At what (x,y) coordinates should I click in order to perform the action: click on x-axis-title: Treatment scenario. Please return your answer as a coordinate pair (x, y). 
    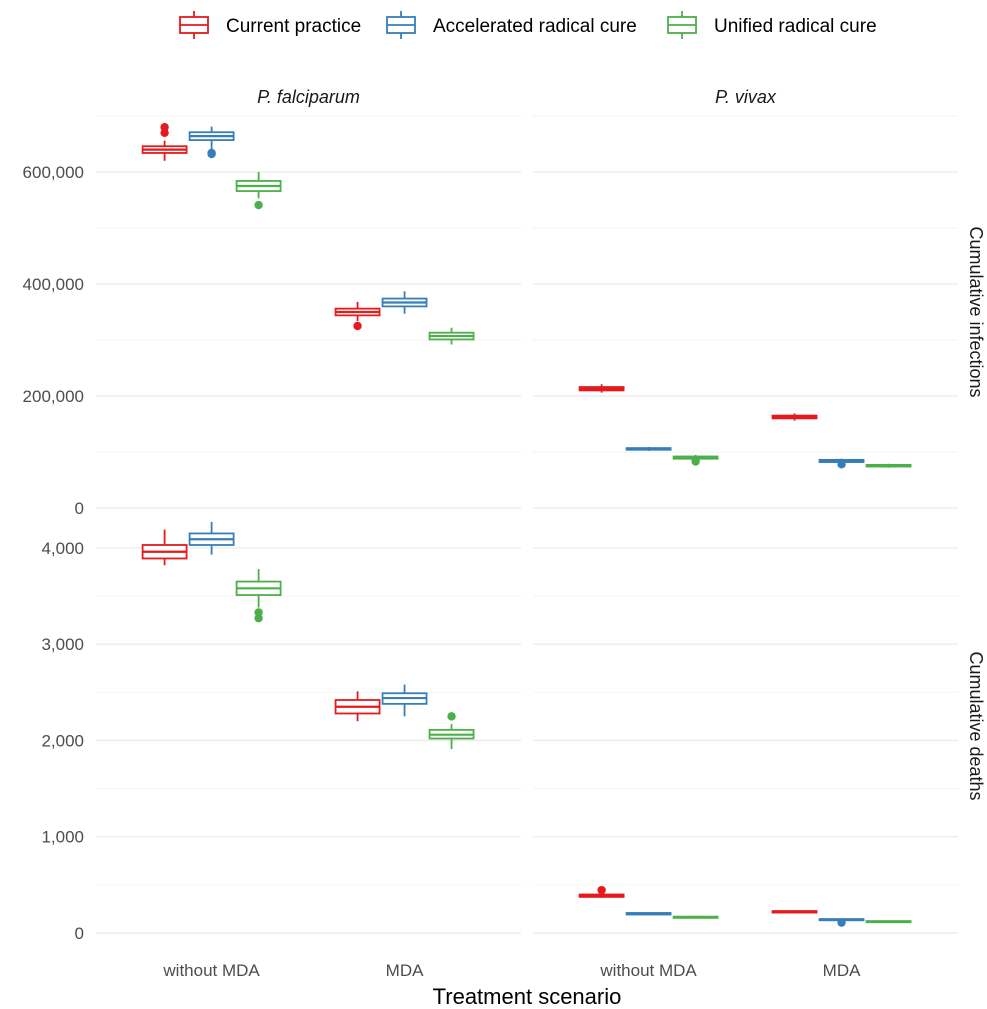
    Looking at the image, I should click on (527, 996).